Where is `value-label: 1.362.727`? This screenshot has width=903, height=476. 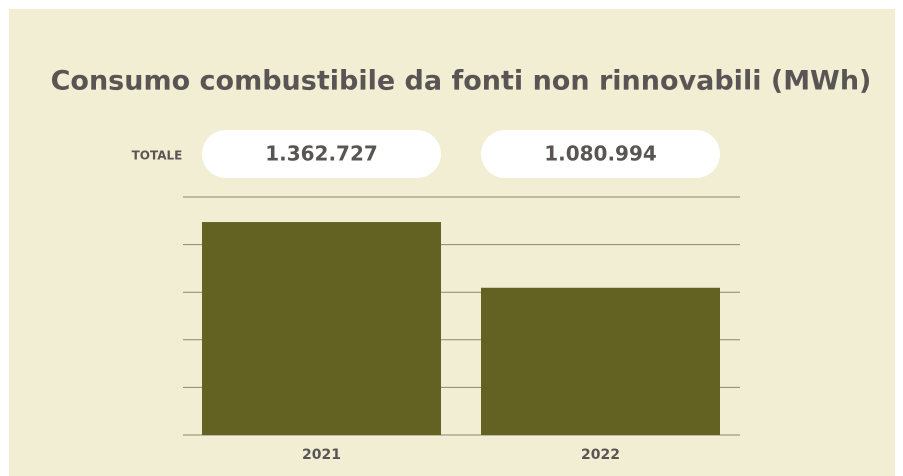 value-label: 1.362.727 is located at coordinates (321, 154).